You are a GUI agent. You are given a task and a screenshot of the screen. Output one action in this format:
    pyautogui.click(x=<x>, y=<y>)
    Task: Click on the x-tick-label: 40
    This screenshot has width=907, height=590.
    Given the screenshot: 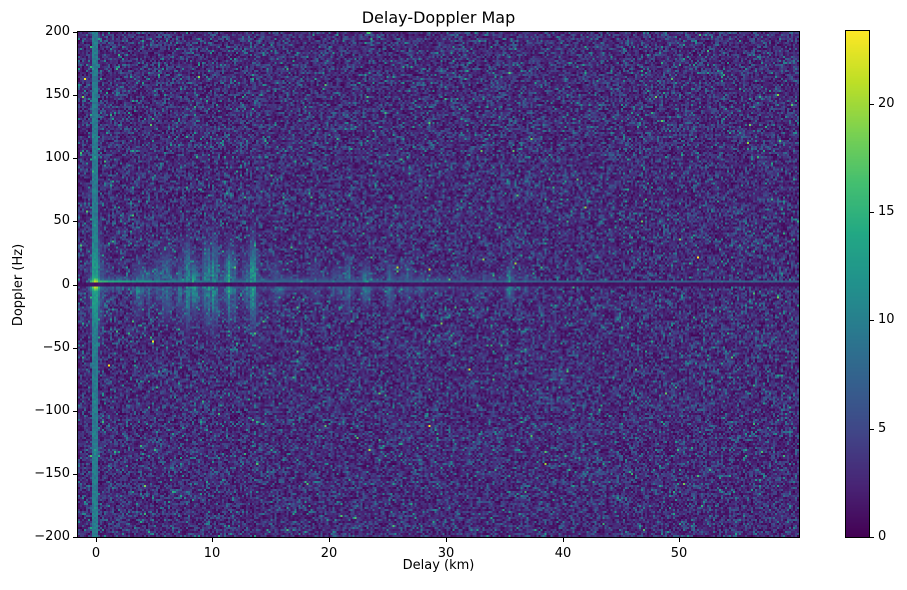 What is the action you would take?
    pyautogui.click(x=563, y=553)
    